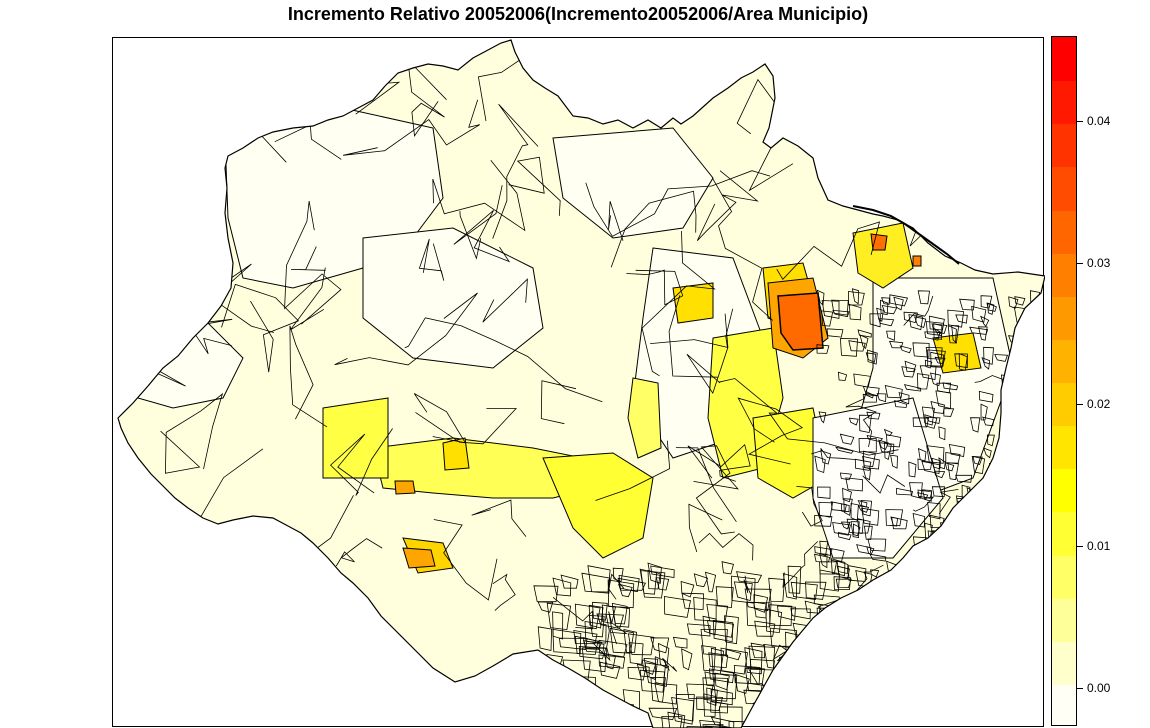 Image resolution: width=1150 pixels, height=728 pixels. What do you see at coordinates (1098, 404) in the screenshot?
I see `legend-tick-label: 0.02` at bounding box center [1098, 404].